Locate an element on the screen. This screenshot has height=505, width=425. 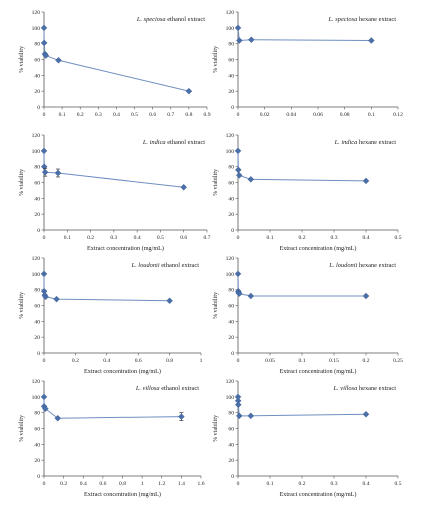
panel-title: L. loudonii ethanol extract is located at coordinates (165, 265).